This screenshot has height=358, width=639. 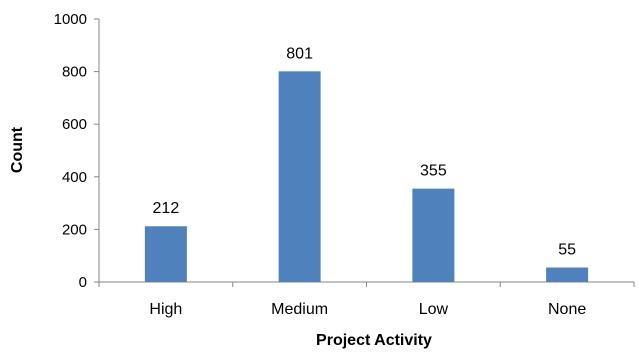 I want to click on data-label: 212, so click(x=166, y=208).